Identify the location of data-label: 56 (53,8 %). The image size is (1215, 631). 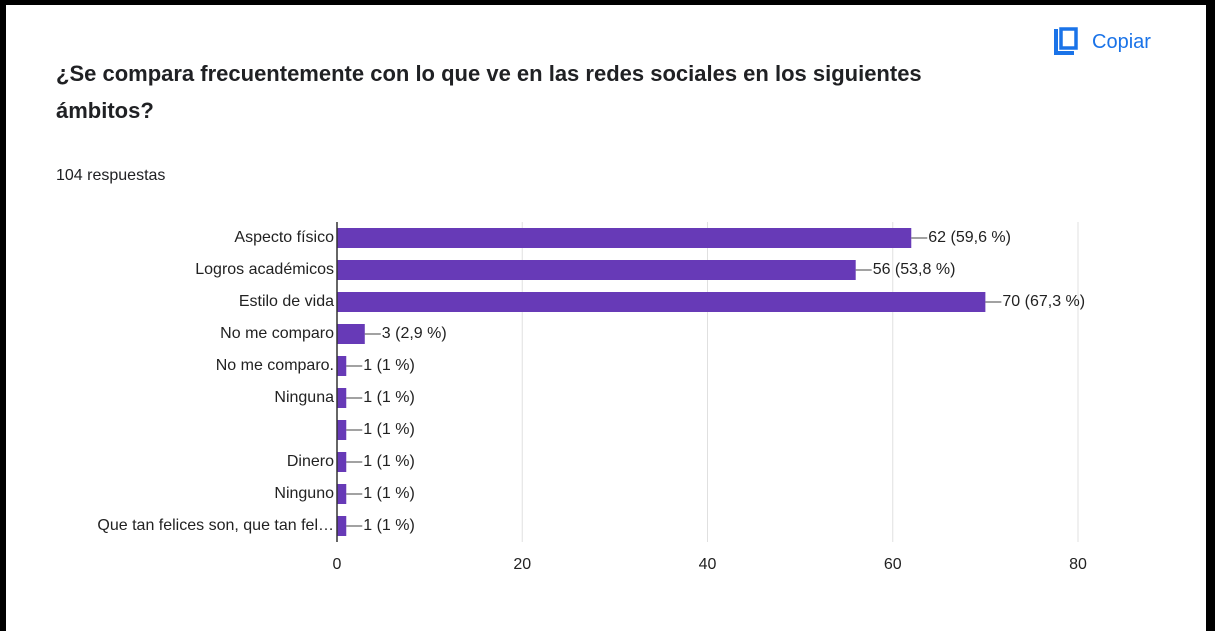
(914, 269).